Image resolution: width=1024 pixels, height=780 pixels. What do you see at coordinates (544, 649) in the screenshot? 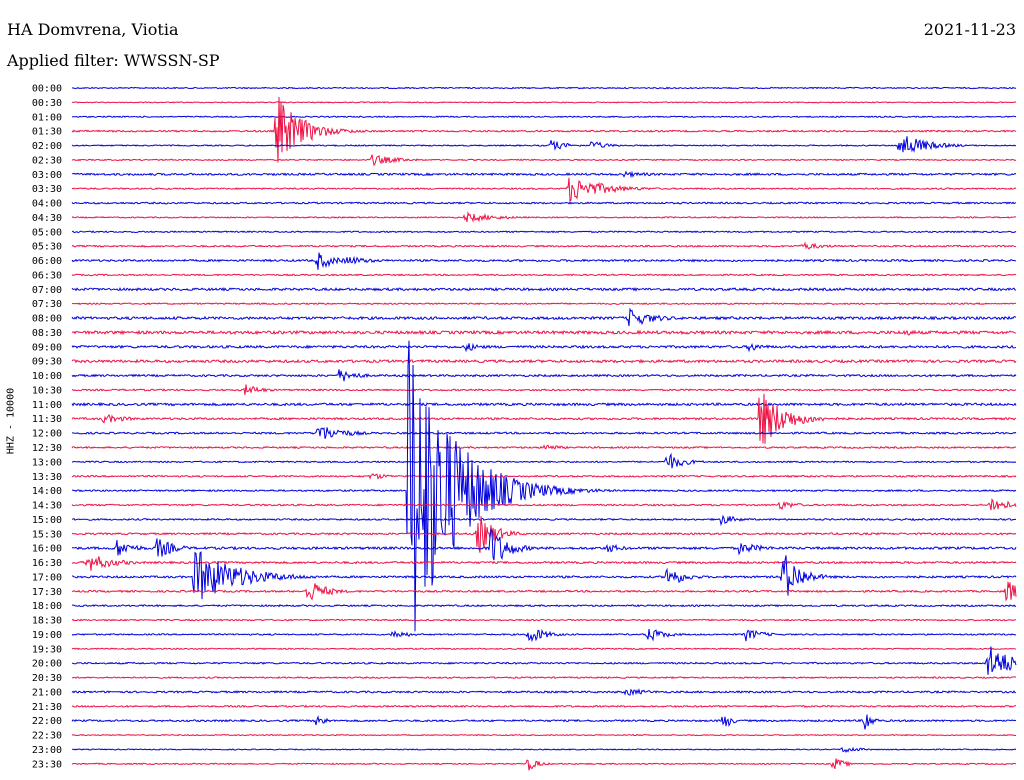
I see `trace-line-1930` at bounding box center [544, 649].